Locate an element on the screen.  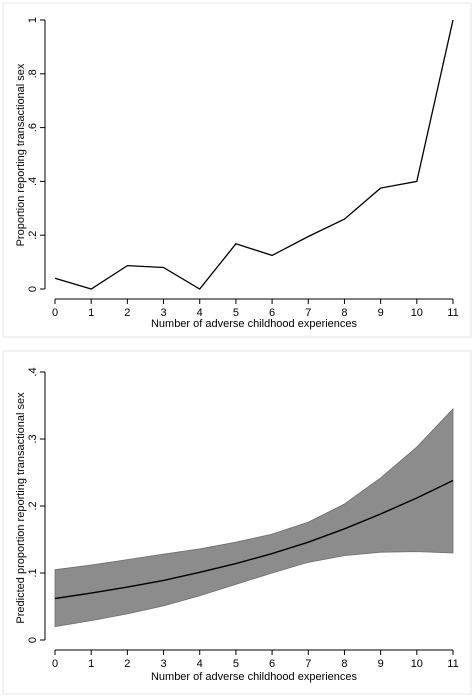
y-tick-label: .1 is located at coordinates (33, 572).